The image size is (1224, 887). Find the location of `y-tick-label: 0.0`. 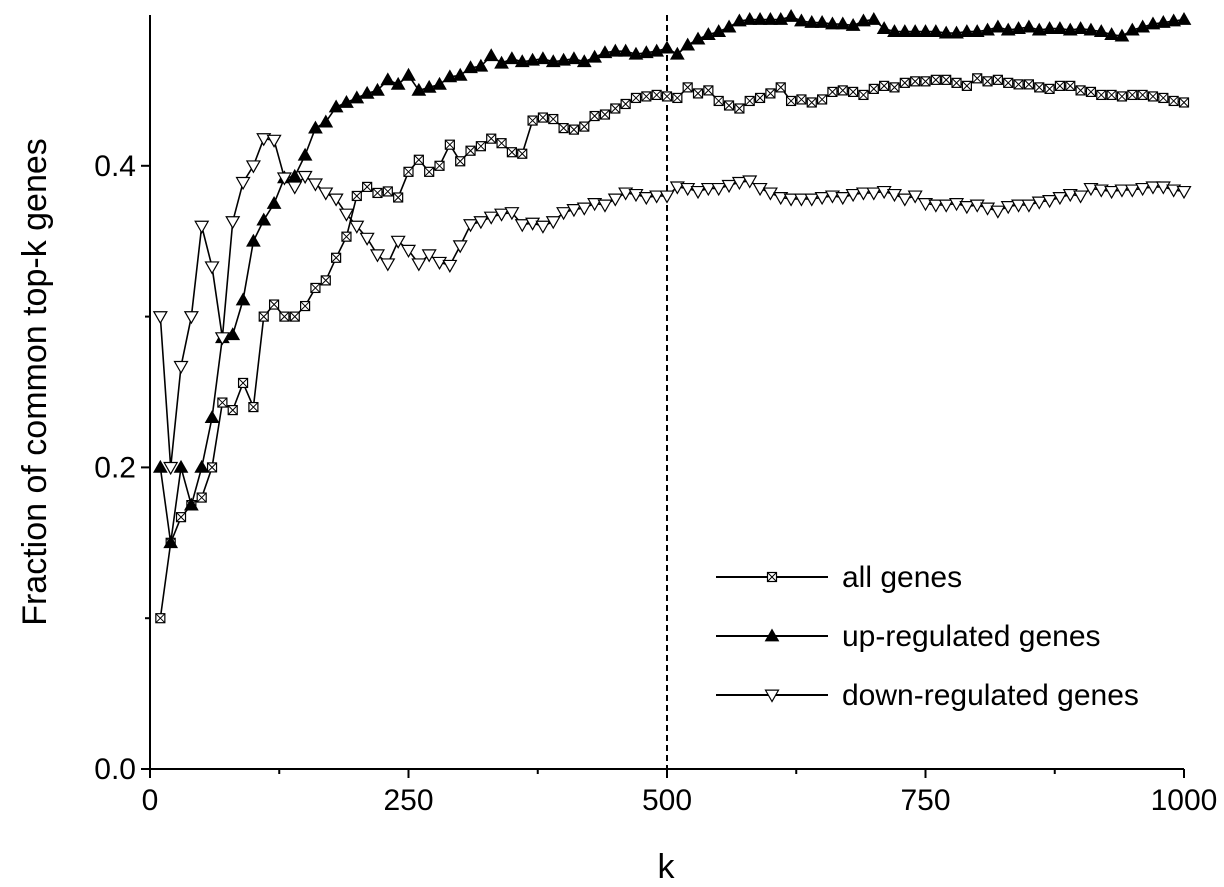

y-tick-label: 0.0 is located at coordinates (115, 769).